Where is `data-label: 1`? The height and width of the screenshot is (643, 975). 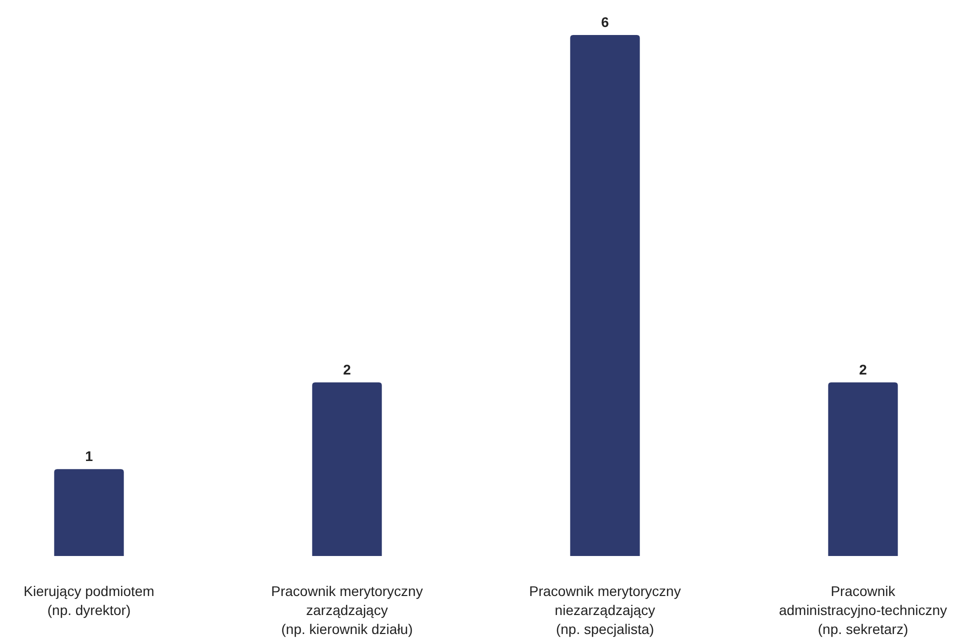 data-label: 1 is located at coordinates (89, 456).